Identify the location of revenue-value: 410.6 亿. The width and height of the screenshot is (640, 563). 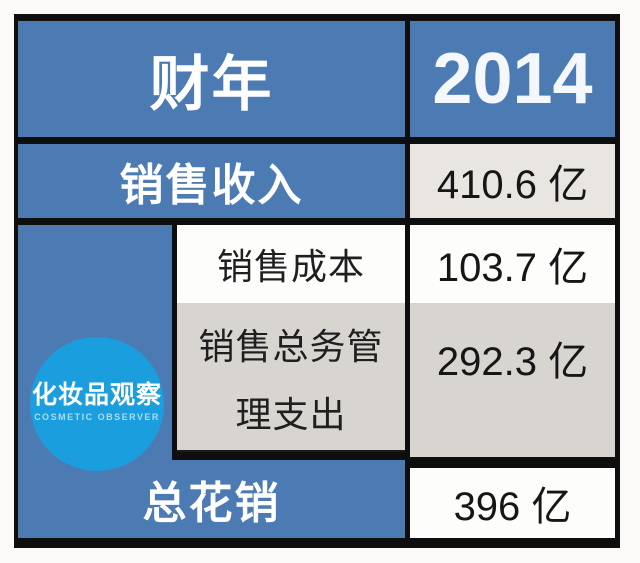
(512, 185).